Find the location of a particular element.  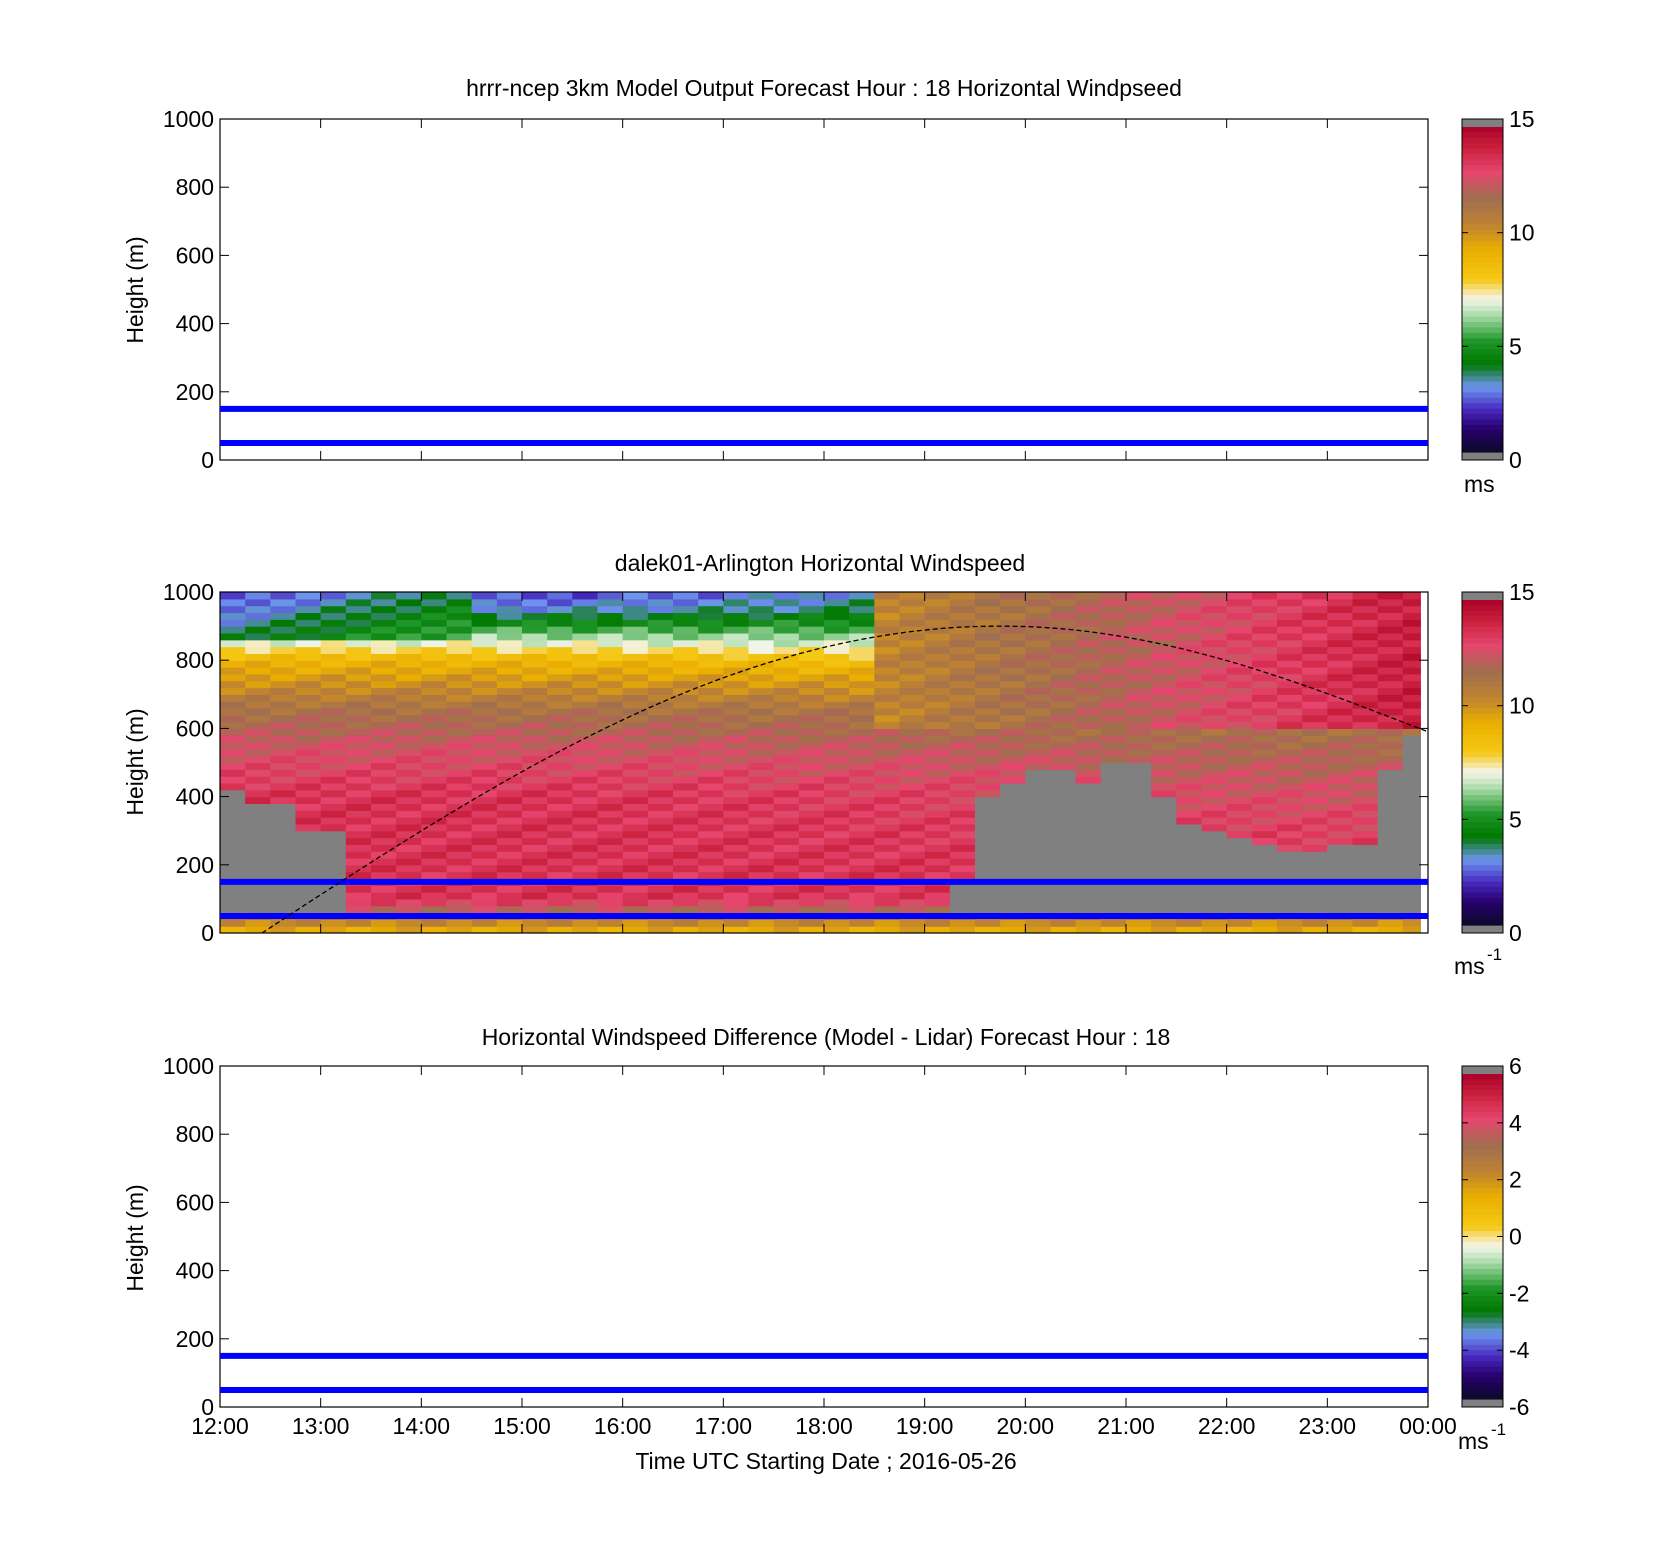

x-tick-label: 19:00 is located at coordinates (925, 1426).